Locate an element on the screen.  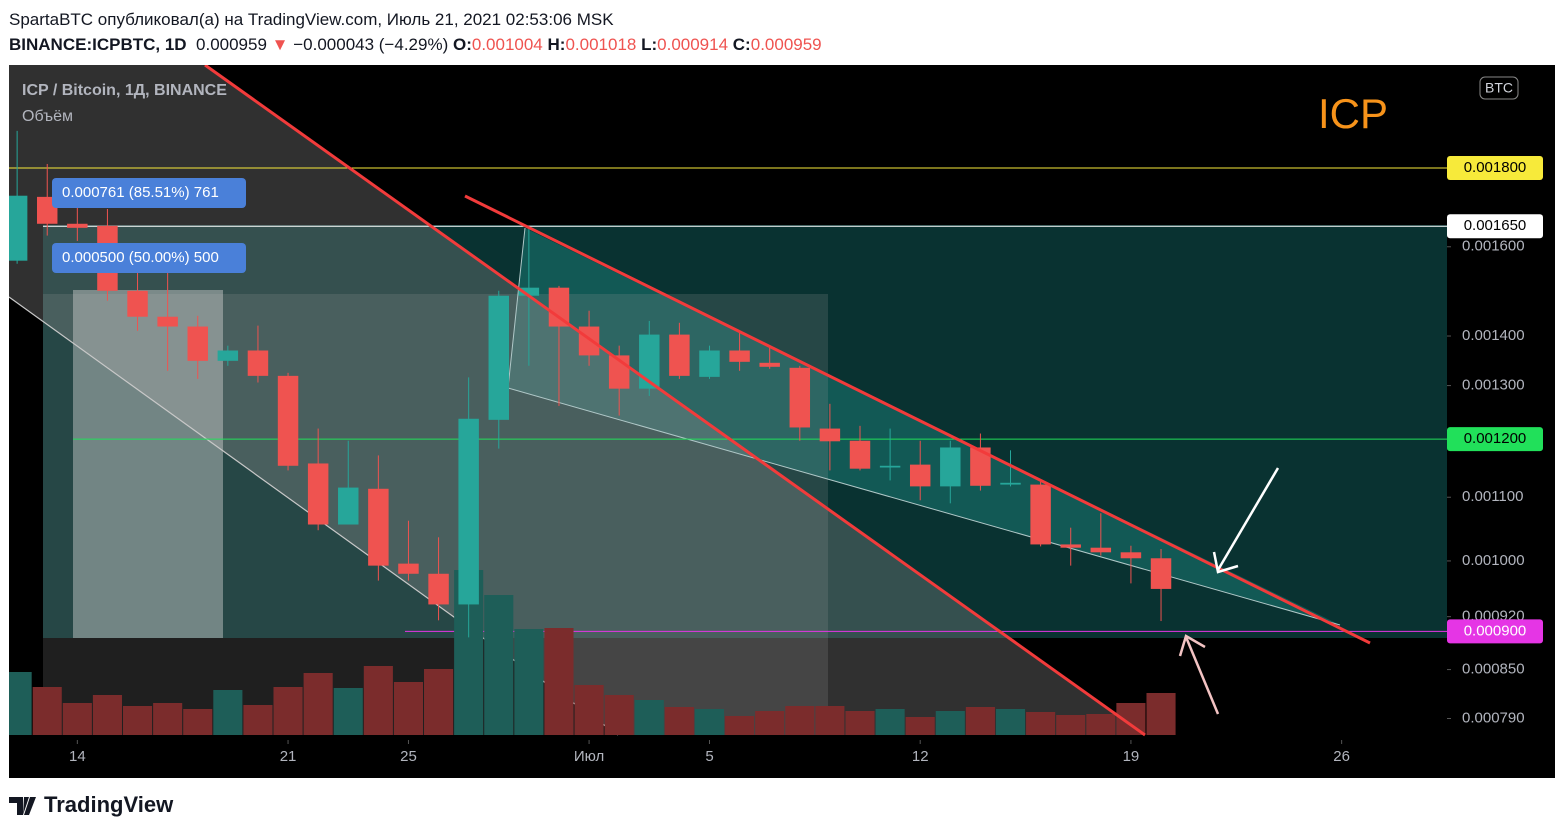
volume-label: Объём is located at coordinates (47, 116).